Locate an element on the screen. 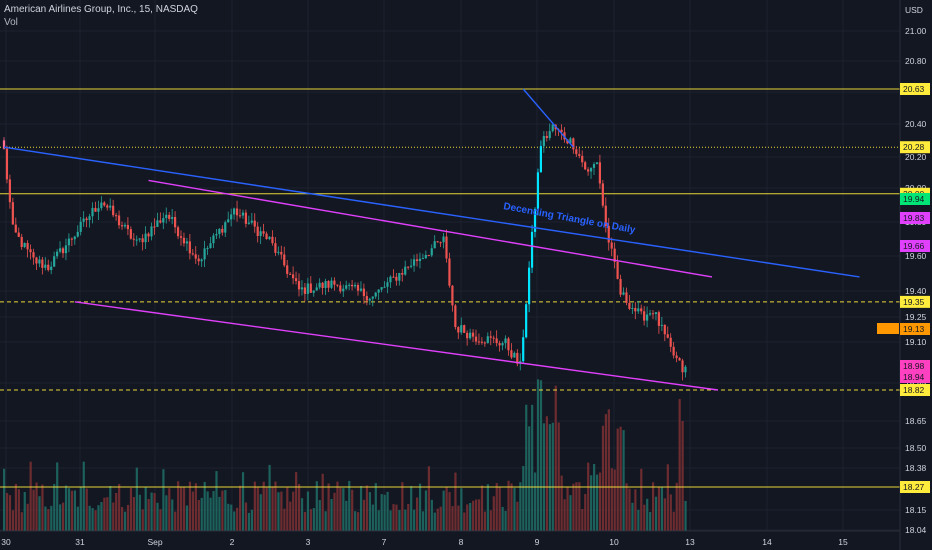  x-tick-6: 8 is located at coordinates (461, 542).